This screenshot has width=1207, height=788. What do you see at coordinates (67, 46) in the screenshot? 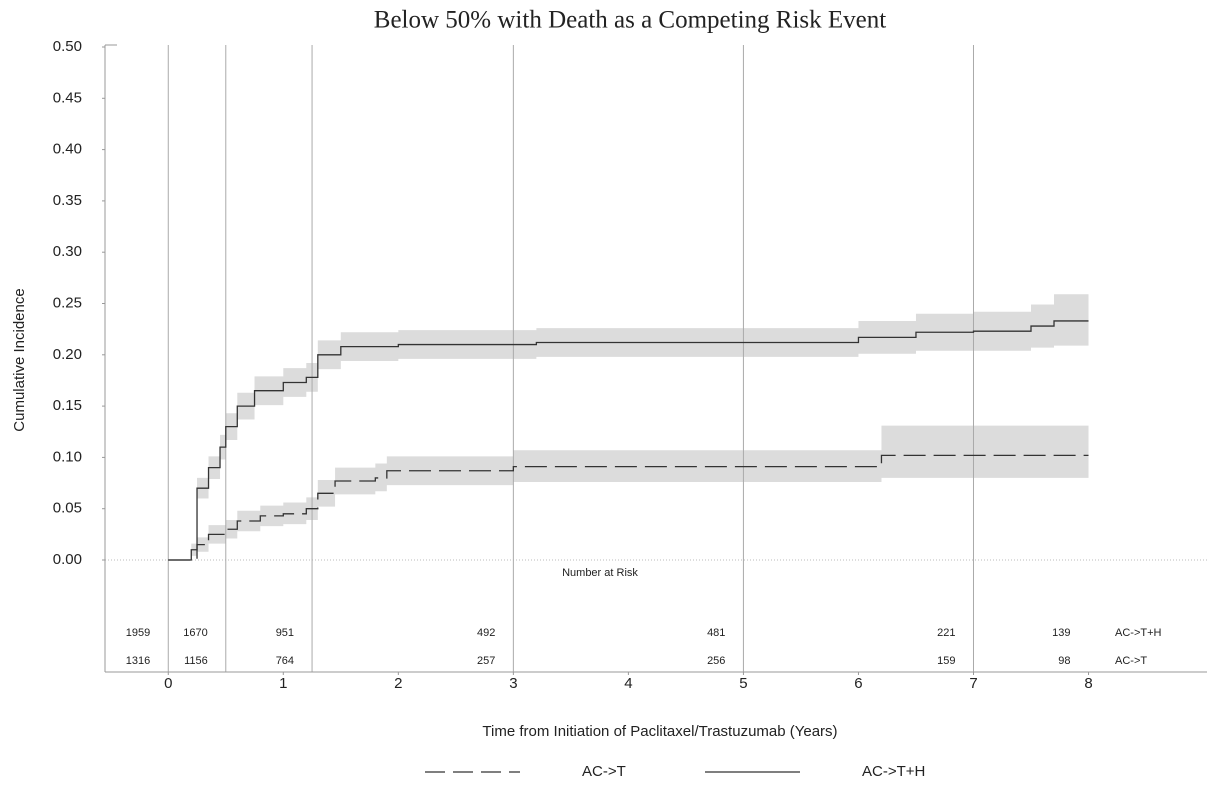
I see `y-tick-label: 0.50` at bounding box center [67, 46].